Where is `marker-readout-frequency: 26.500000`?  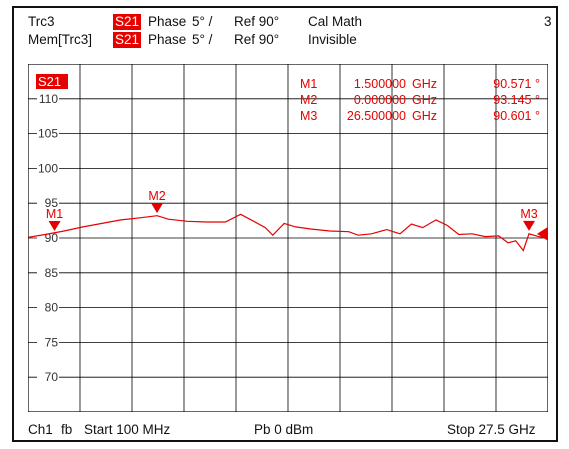
marker-readout-frequency: 26.500000 is located at coordinates (376, 116).